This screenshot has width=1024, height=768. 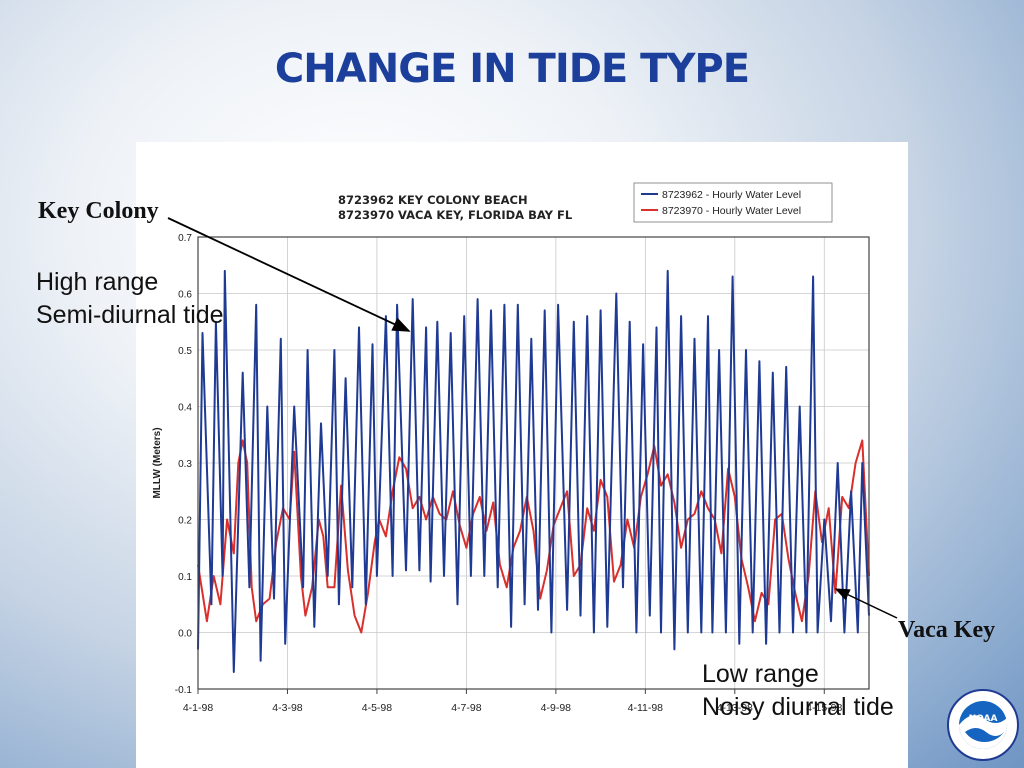 I want to click on noaa-seal-icon: NOAA, so click(x=983, y=725).